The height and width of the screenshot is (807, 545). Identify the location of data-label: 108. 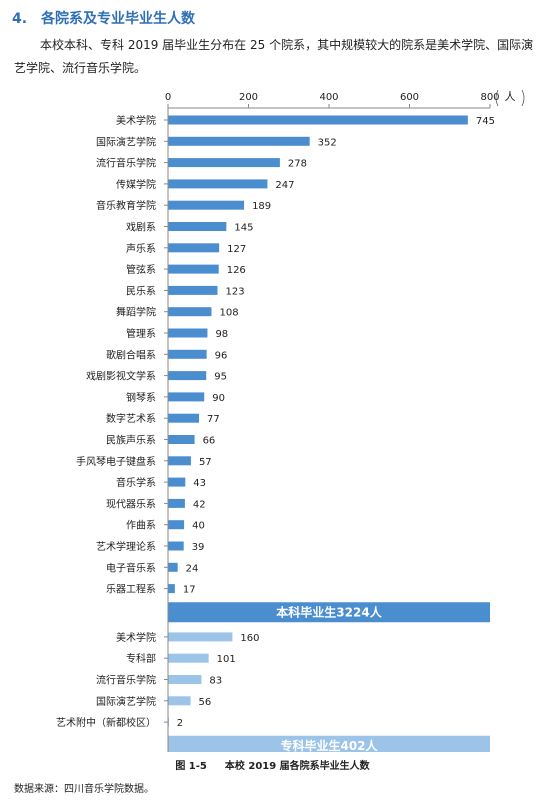
(228, 313).